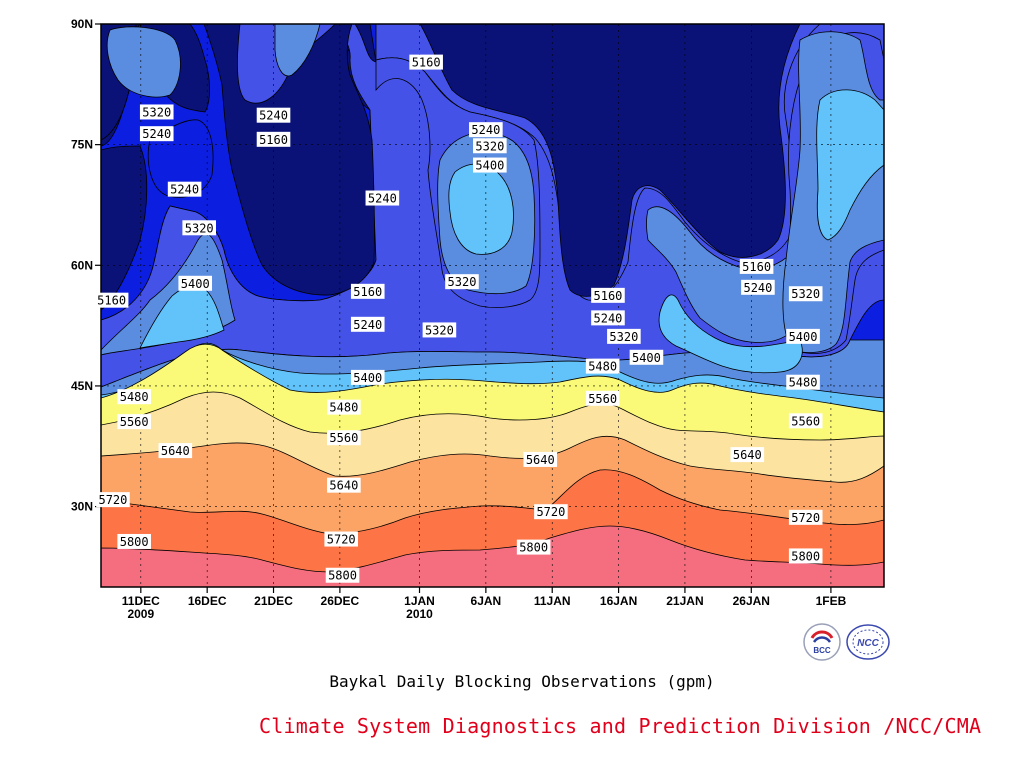  I want to click on contour-band, so click(143, 62).